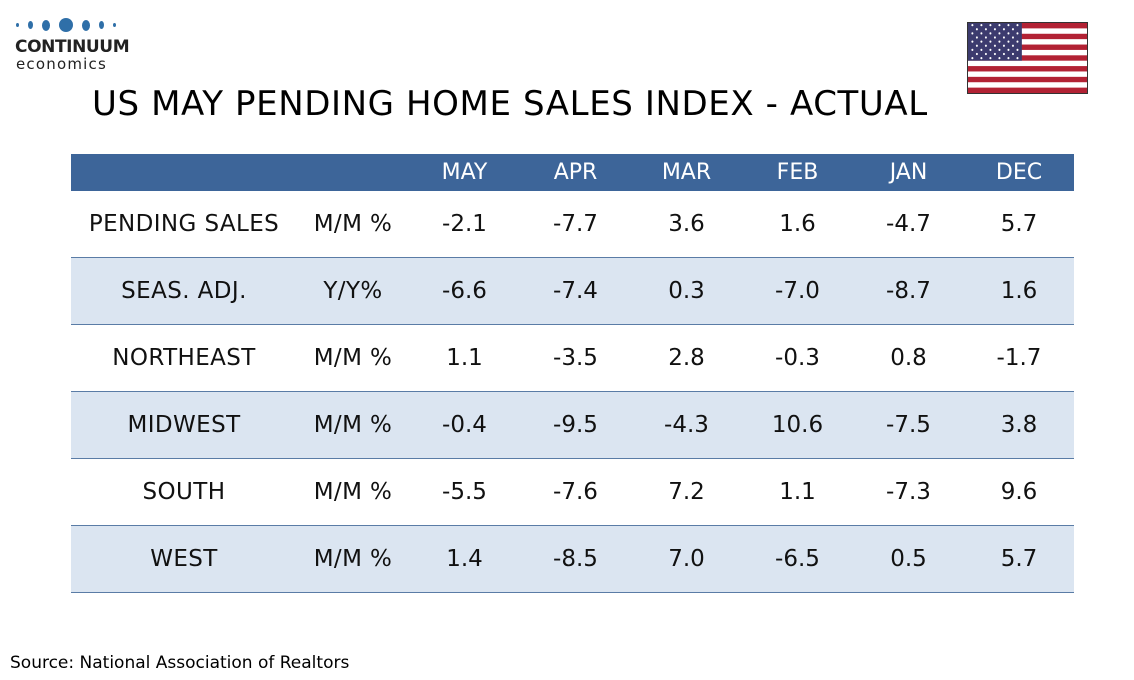 The height and width of the screenshot is (680, 1134). I want to click on row-label: NORTHEAST, so click(184, 358).